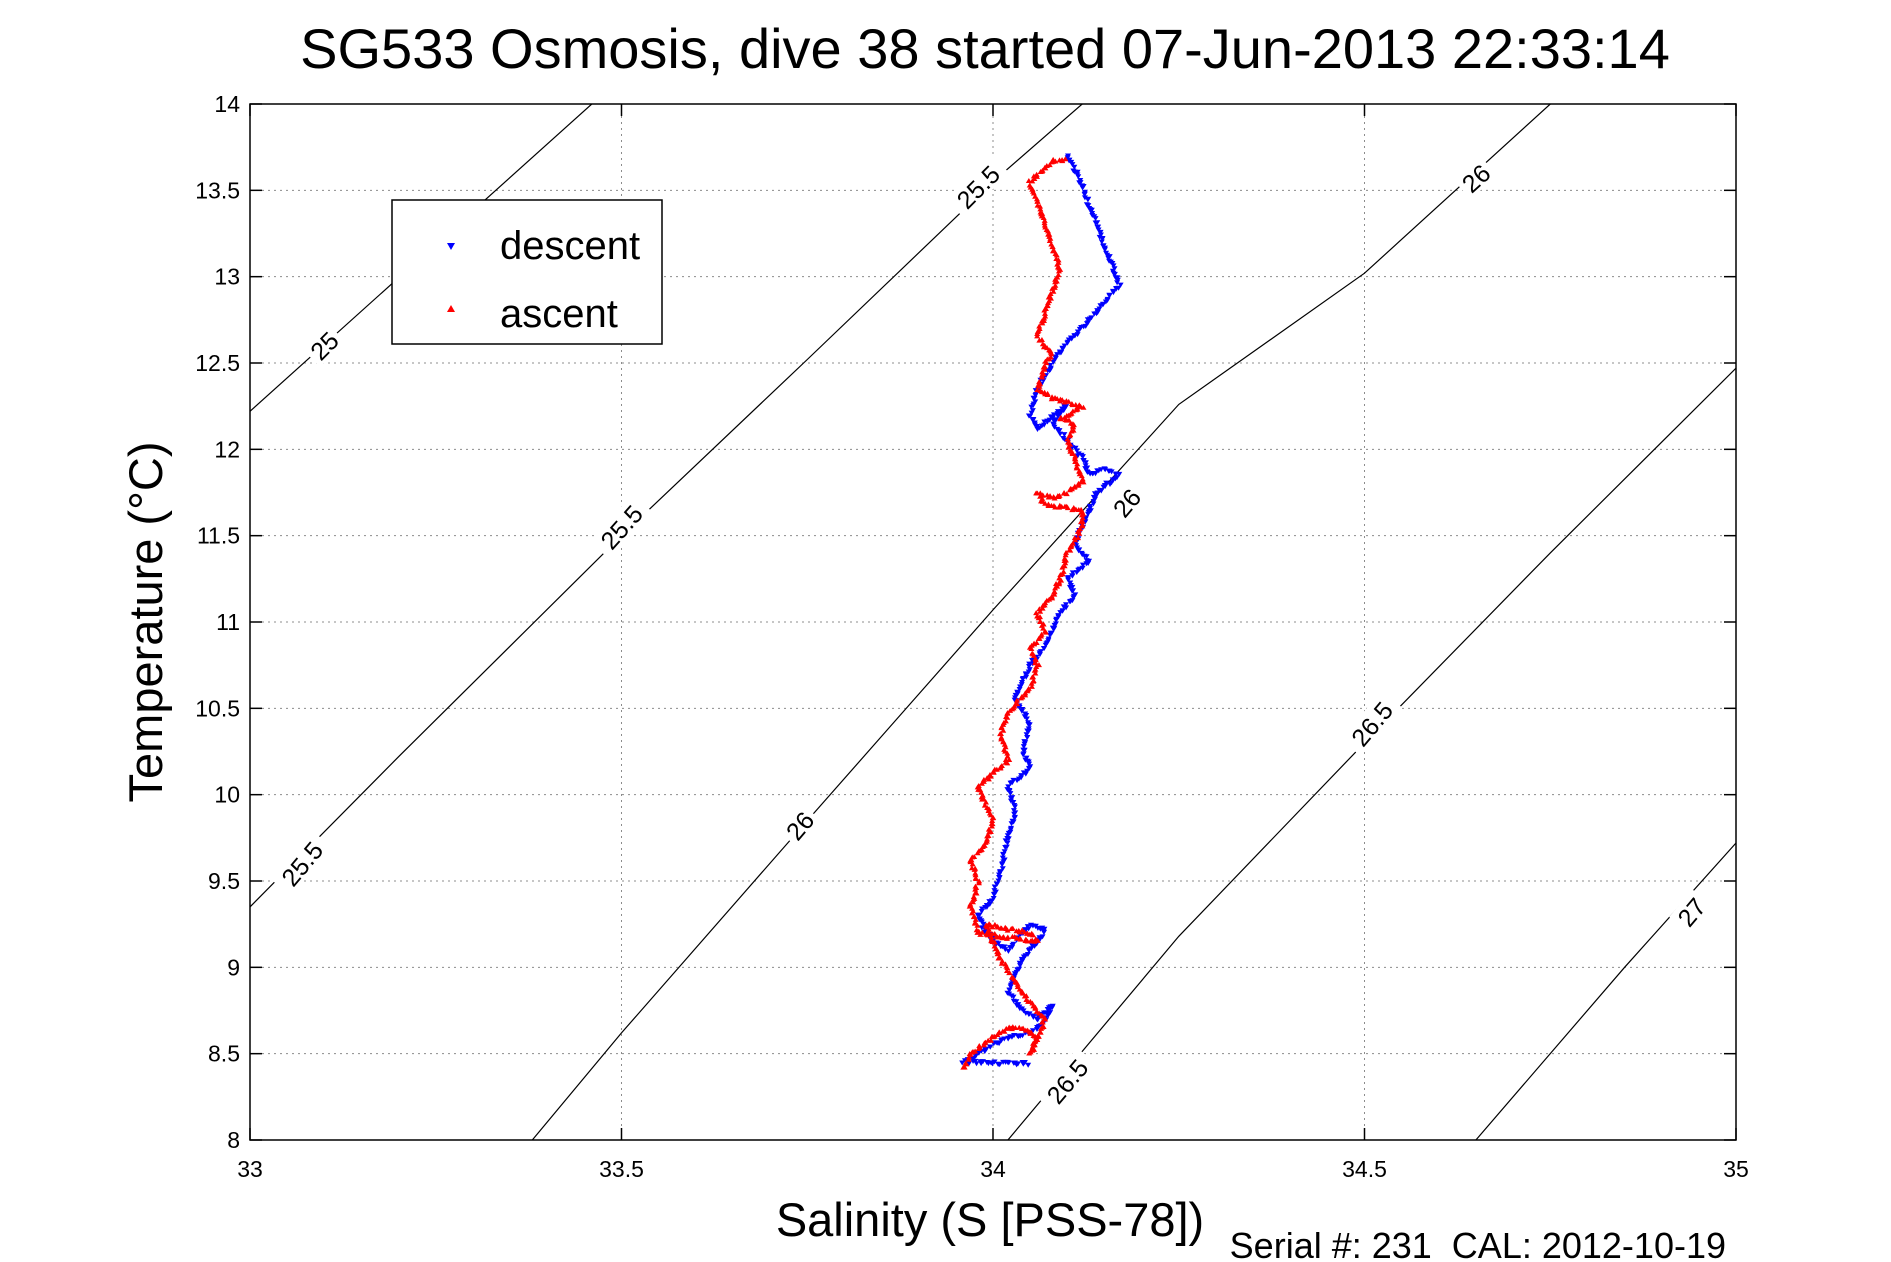 This screenshot has width=1891, height=1262. What do you see at coordinates (559, 314) in the screenshot?
I see `legend-ascent-label: ascent` at bounding box center [559, 314].